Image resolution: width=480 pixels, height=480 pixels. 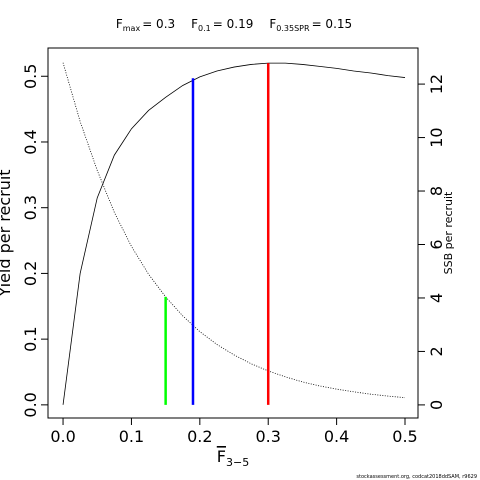 What do you see at coordinates (7, 233) in the screenshot?
I see `y-axis-label: Yield per recruit` at bounding box center [7, 233].